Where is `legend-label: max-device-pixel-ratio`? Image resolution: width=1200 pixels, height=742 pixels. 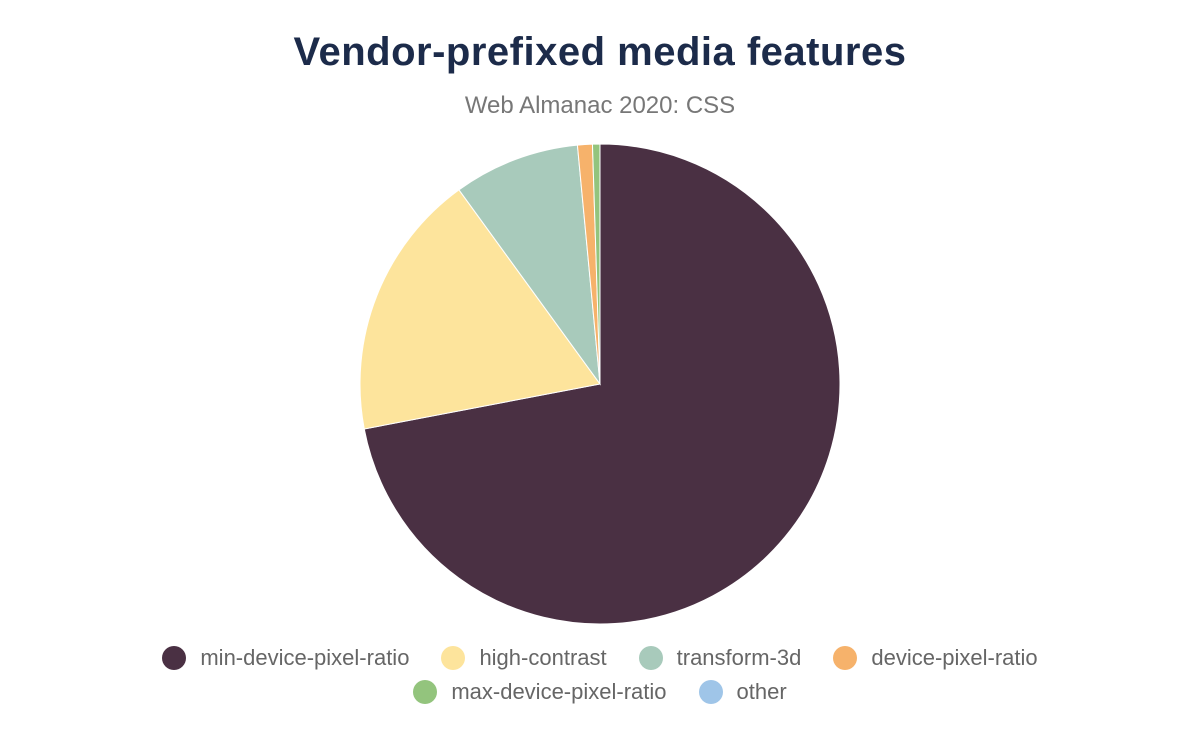 legend-label: max-device-pixel-ratio is located at coordinates (559, 691).